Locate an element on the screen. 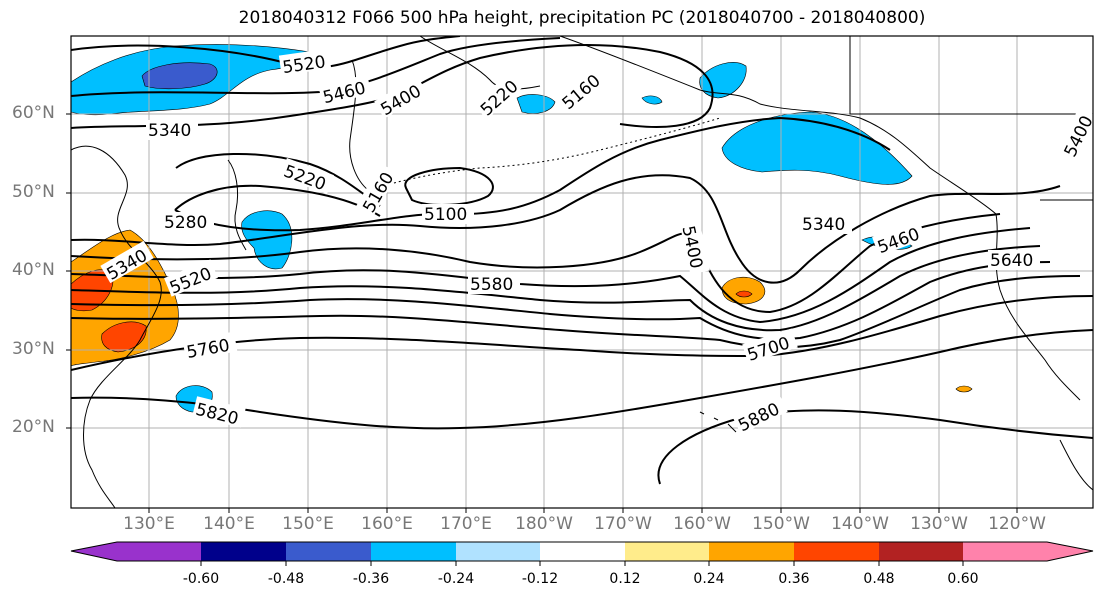  precip-area-okhotsk-core is located at coordinates (179, 76).